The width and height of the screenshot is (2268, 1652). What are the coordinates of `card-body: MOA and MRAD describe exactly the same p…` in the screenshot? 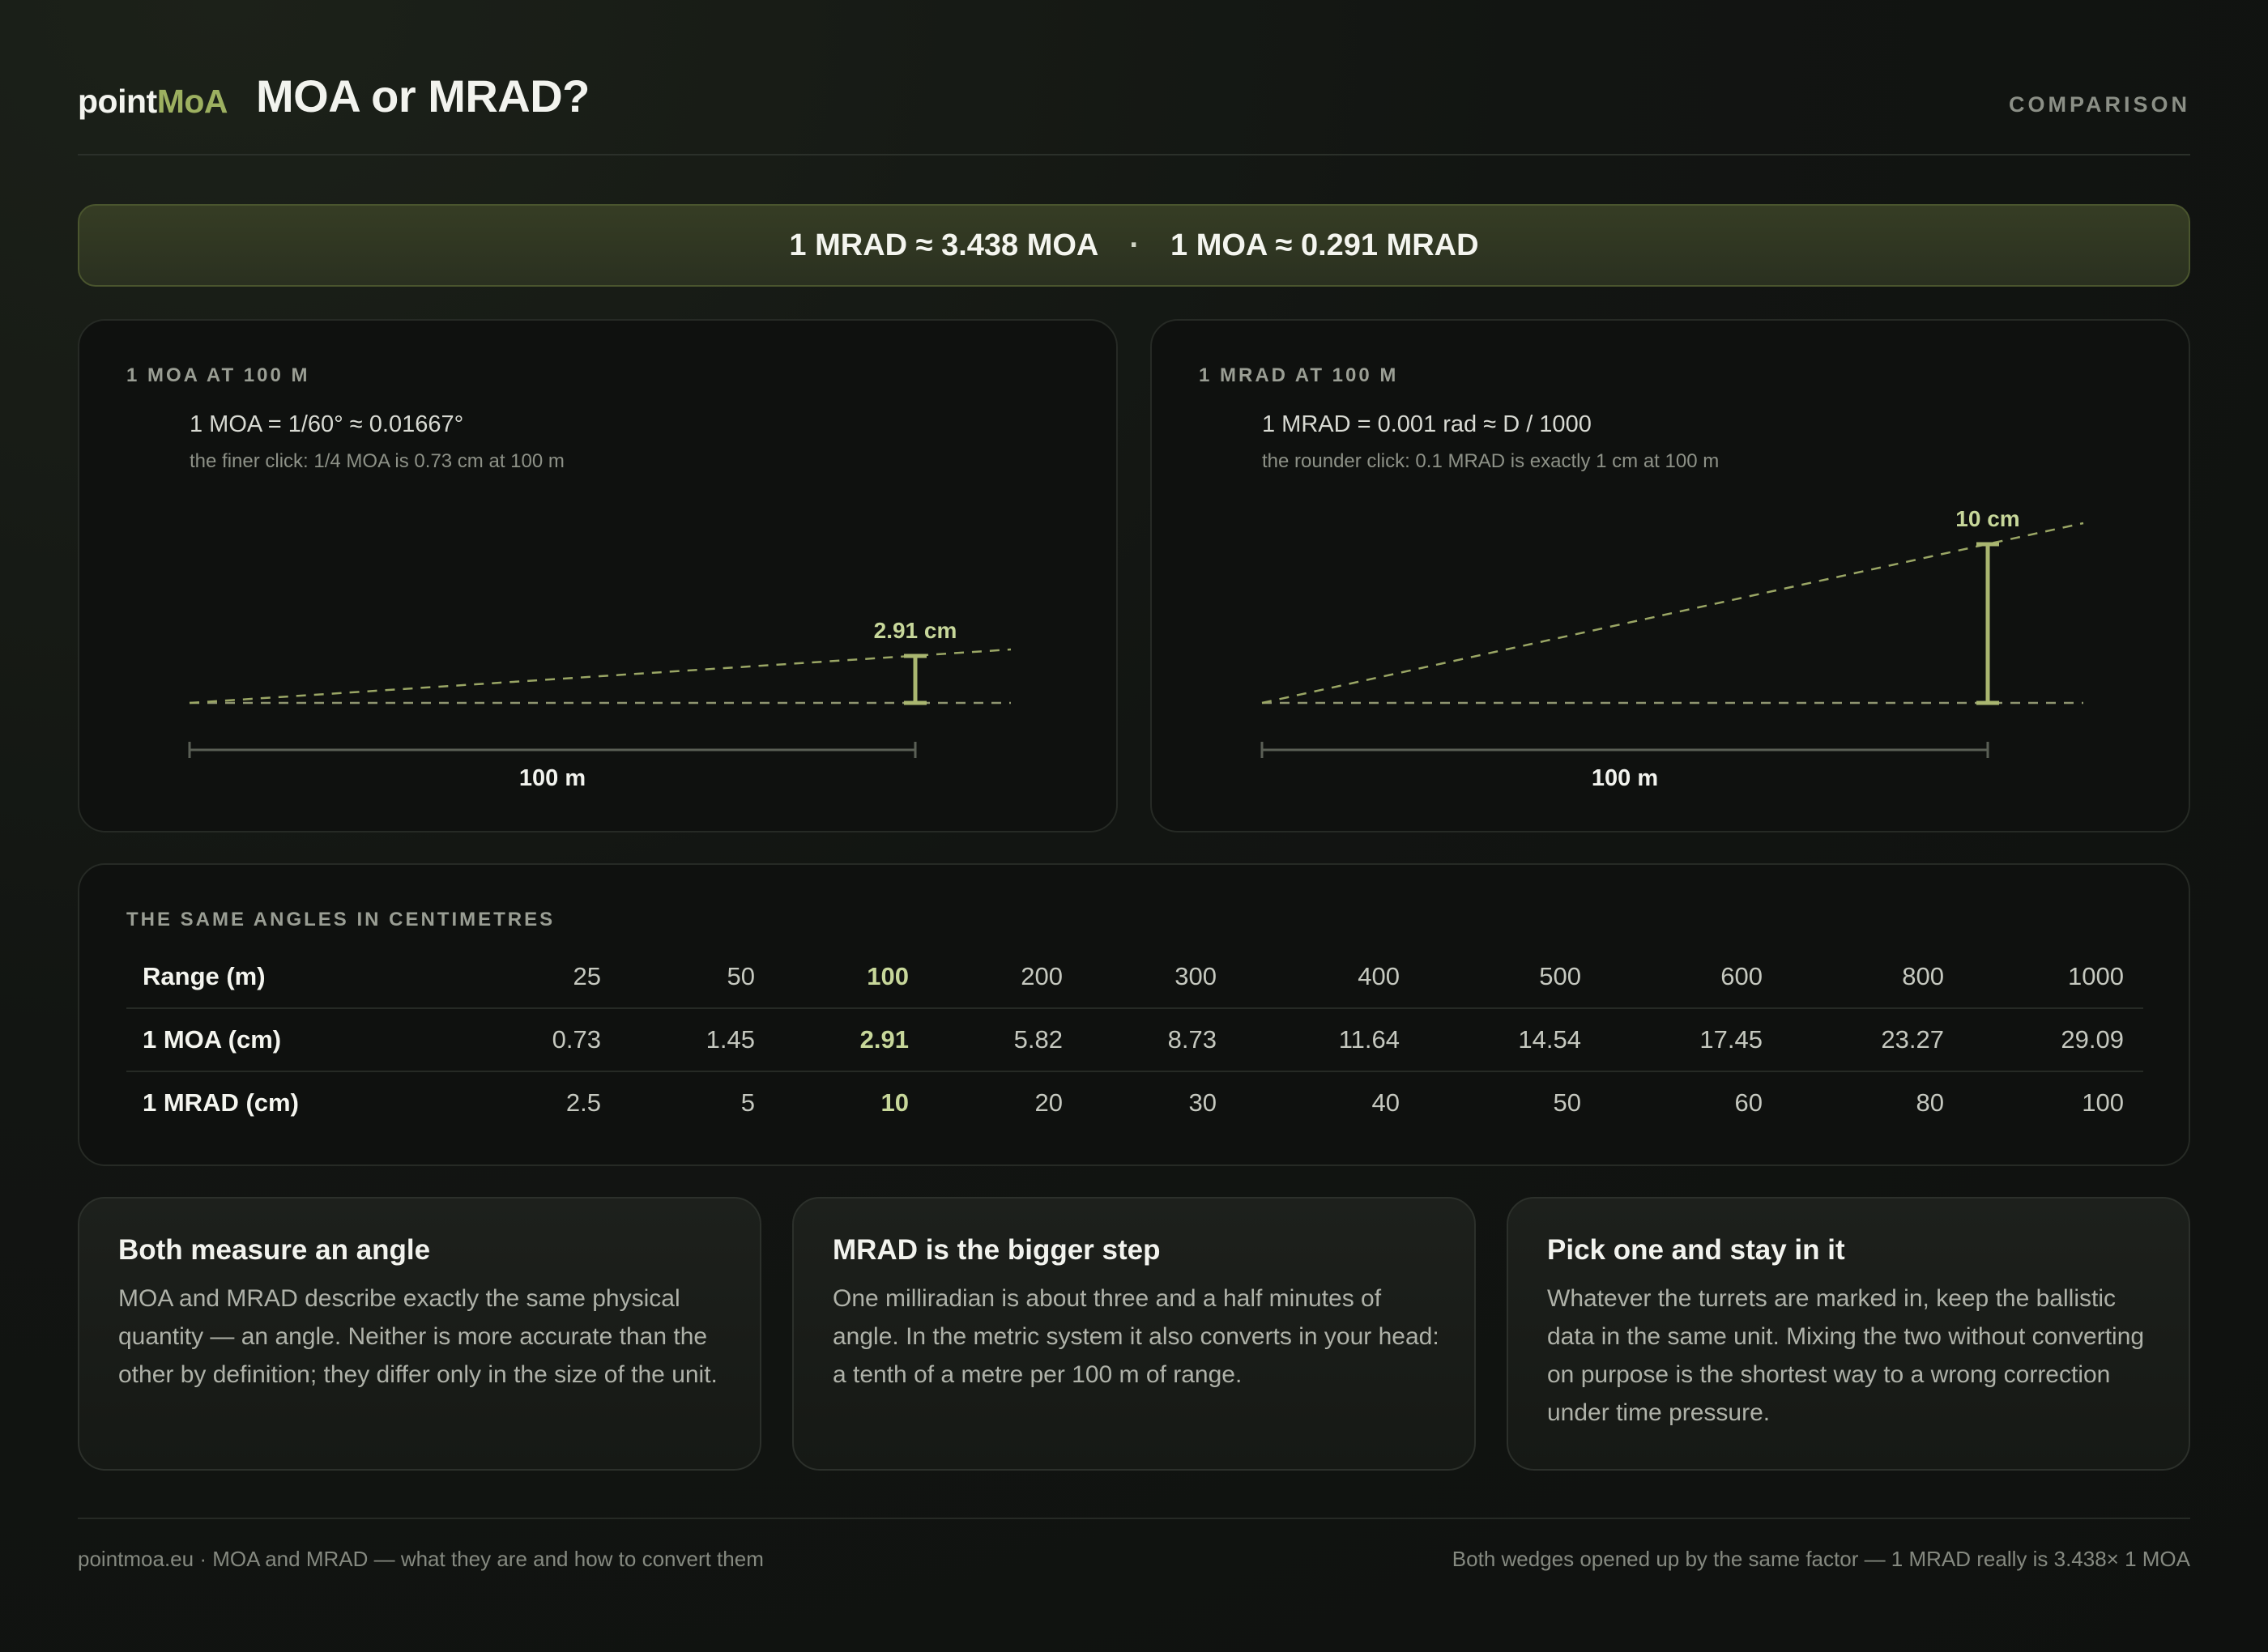 It's located at (418, 1336).